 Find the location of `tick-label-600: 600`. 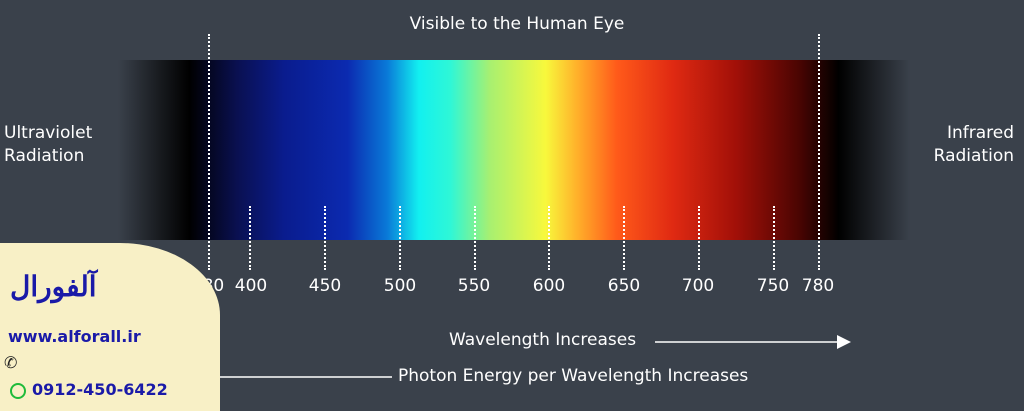

tick-label-600: 600 is located at coordinates (549, 286).